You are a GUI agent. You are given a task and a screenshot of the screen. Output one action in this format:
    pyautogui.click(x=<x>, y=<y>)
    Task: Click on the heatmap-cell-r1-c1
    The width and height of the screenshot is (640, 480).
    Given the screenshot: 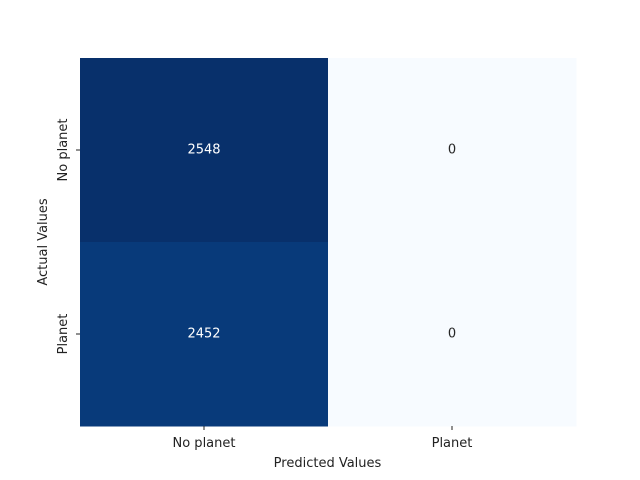 What is the action you would take?
    pyautogui.click(x=452, y=334)
    